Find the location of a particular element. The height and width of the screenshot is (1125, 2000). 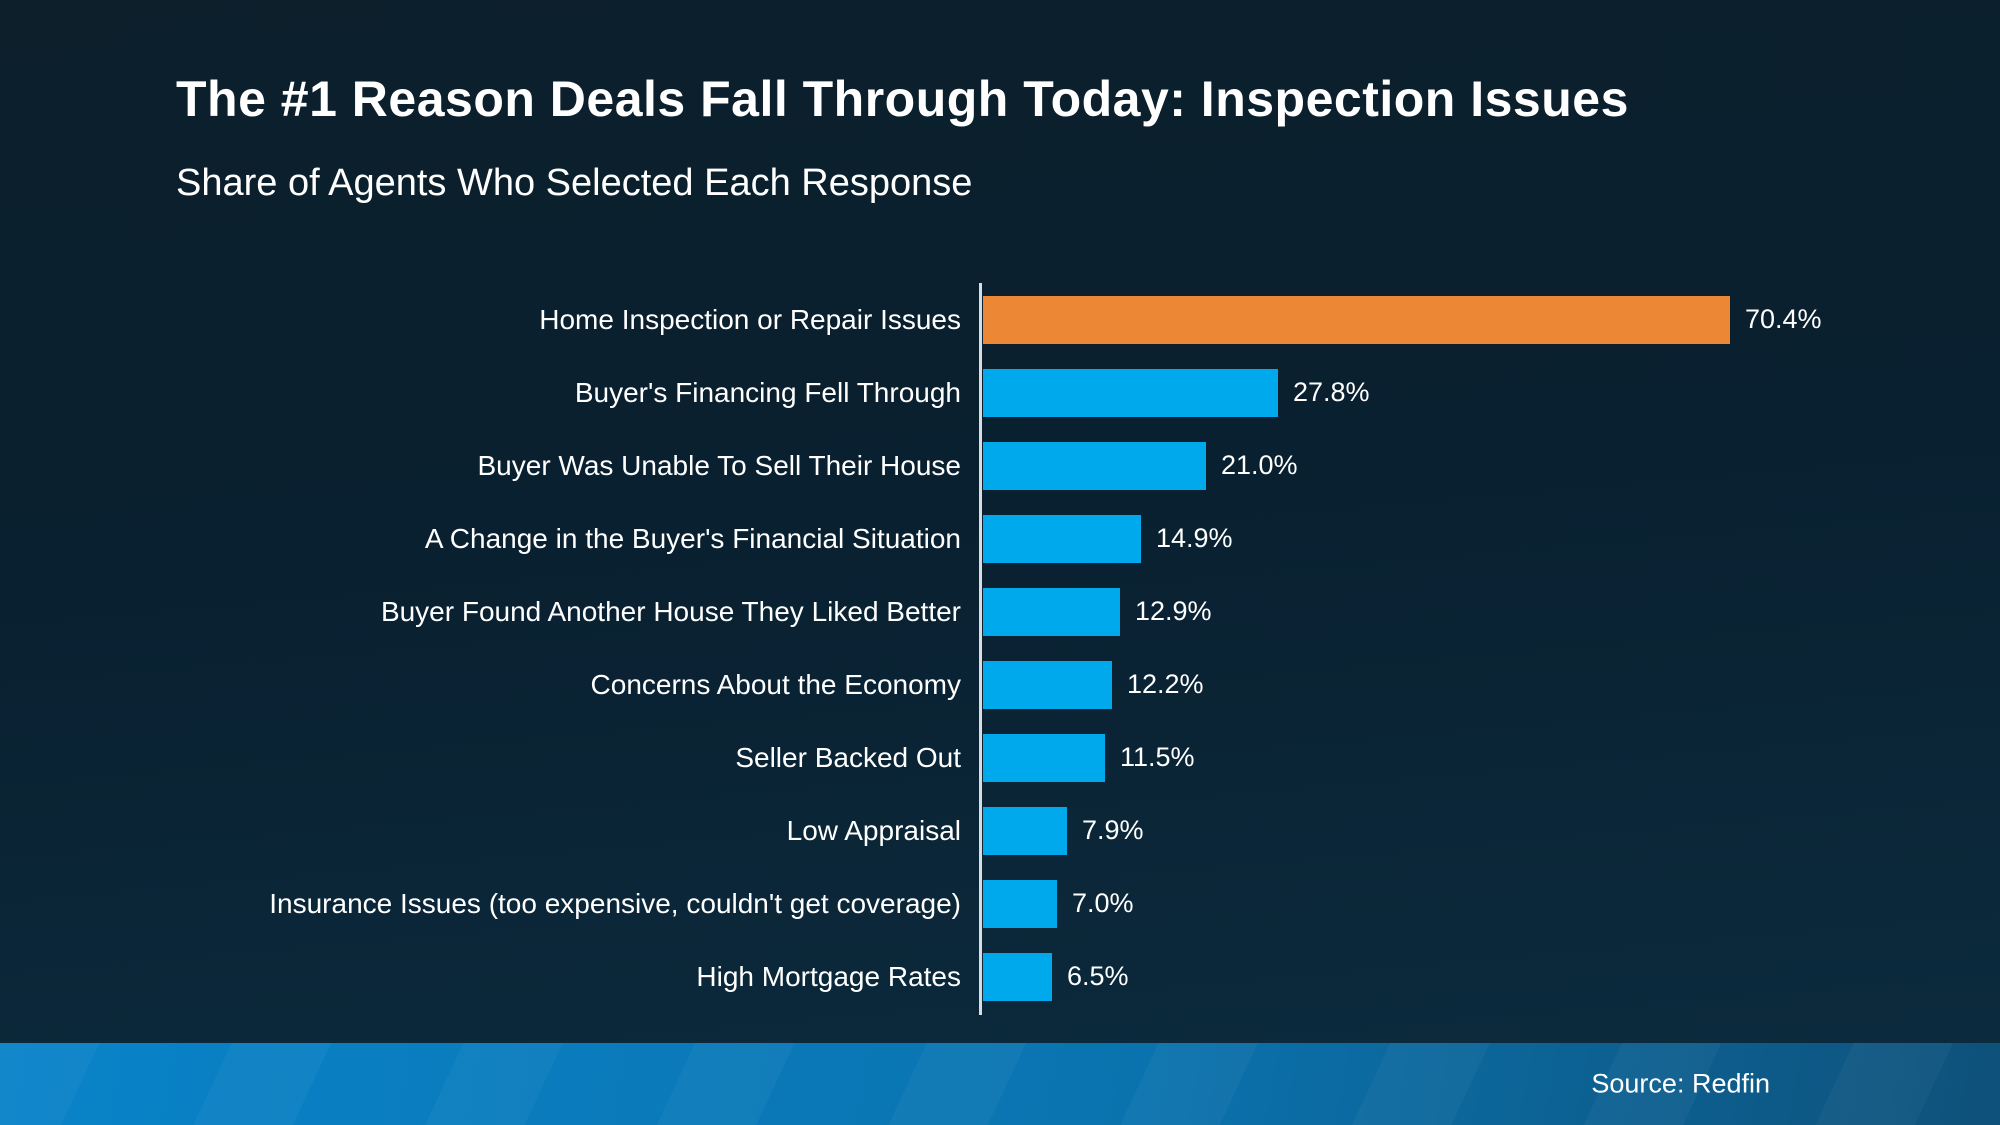

y-axis-line is located at coordinates (980, 649).